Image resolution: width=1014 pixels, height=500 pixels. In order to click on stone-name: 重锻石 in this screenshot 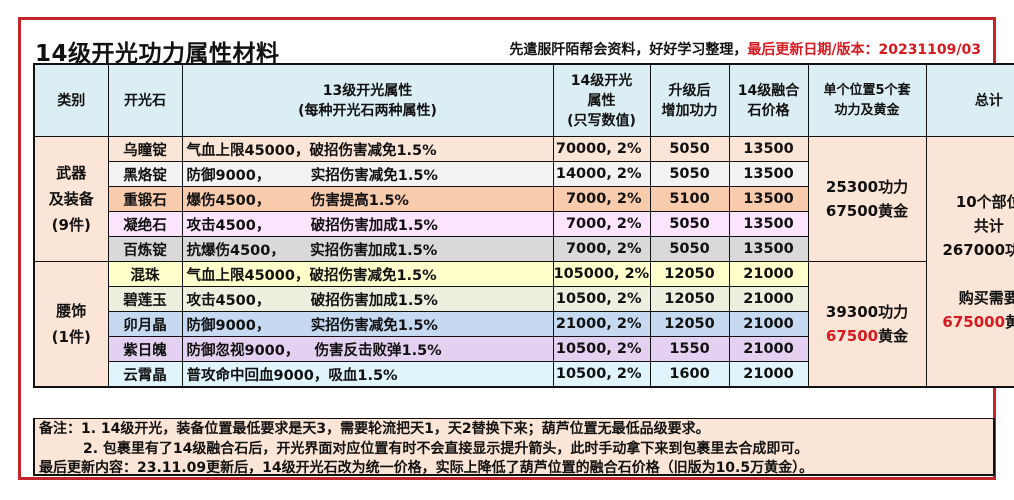, I will do `click(145, 199)`.